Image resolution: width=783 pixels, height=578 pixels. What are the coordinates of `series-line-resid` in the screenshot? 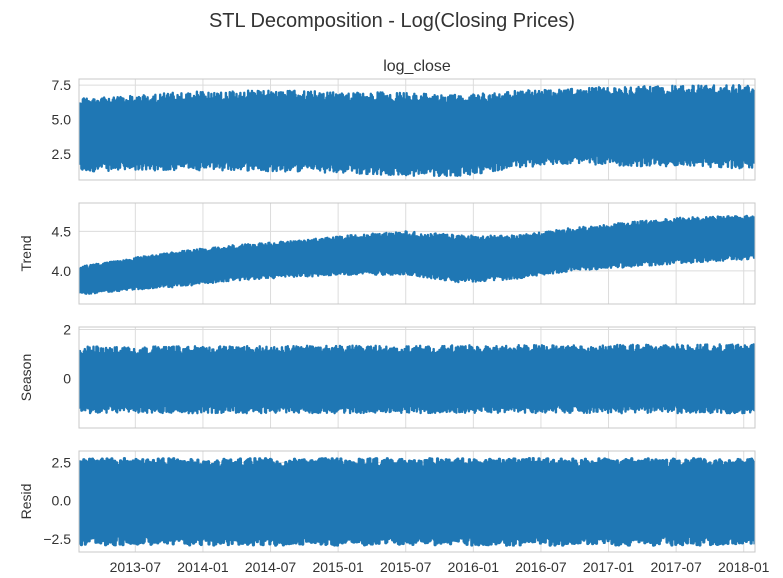 It's located at (417, 502).